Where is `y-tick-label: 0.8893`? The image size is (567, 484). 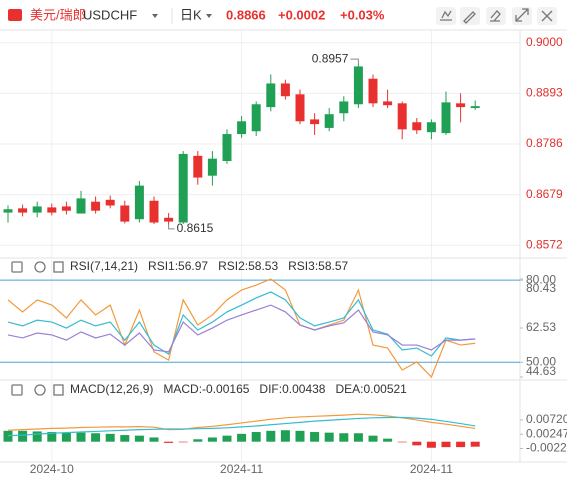
y-tick-label: 0.8893 is located at coordinates (544, 93).